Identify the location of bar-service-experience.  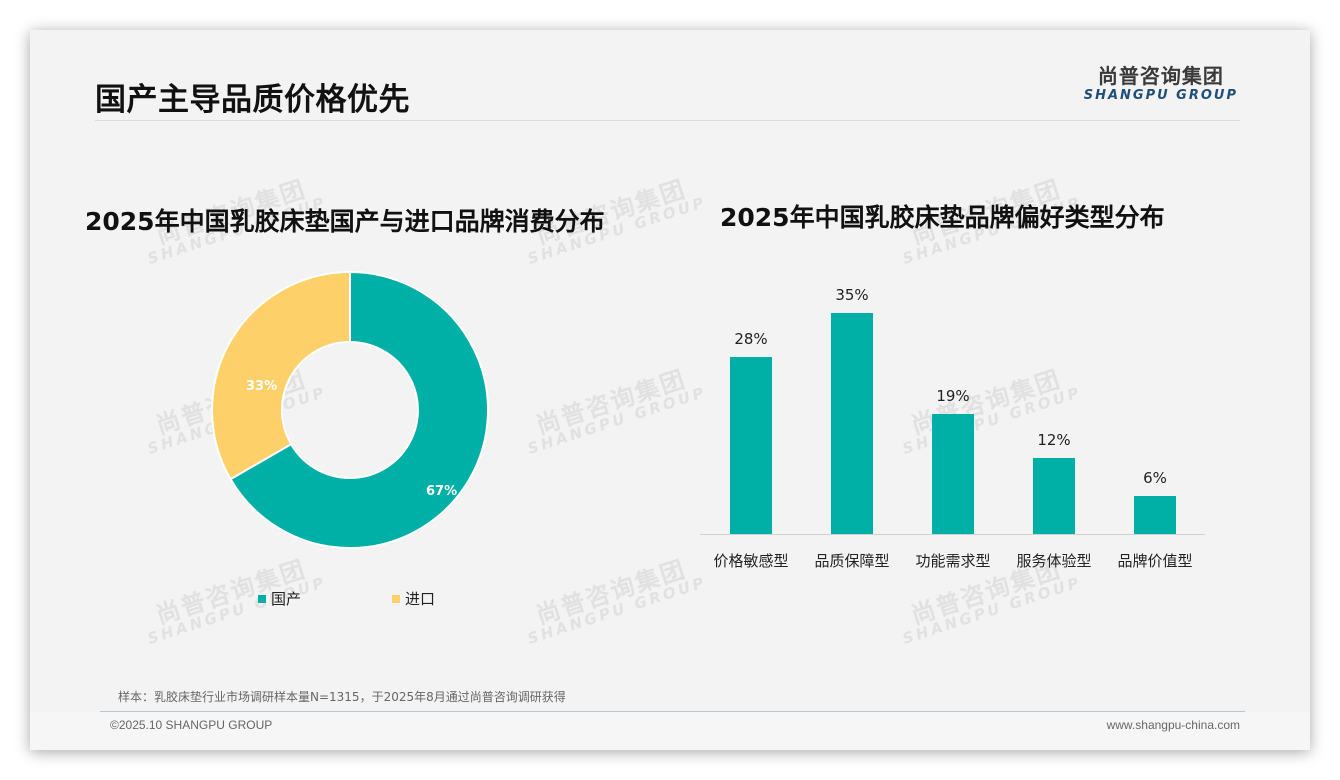
(1054, 496).